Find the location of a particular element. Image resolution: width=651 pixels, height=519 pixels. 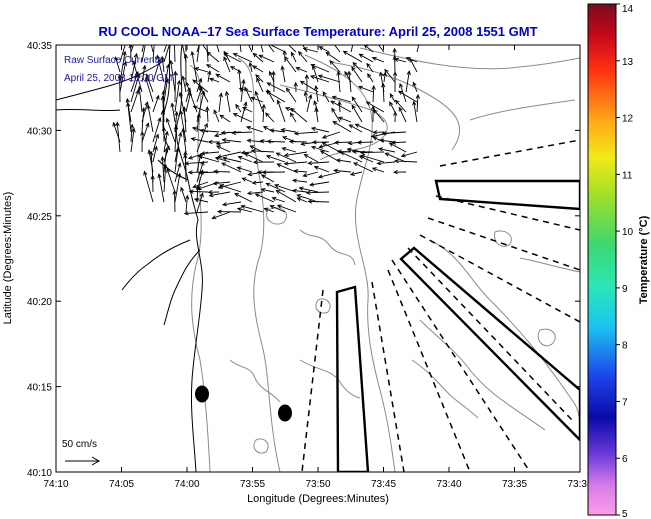

x-tick-label: 73:35 is located at coordinates (514, 484).